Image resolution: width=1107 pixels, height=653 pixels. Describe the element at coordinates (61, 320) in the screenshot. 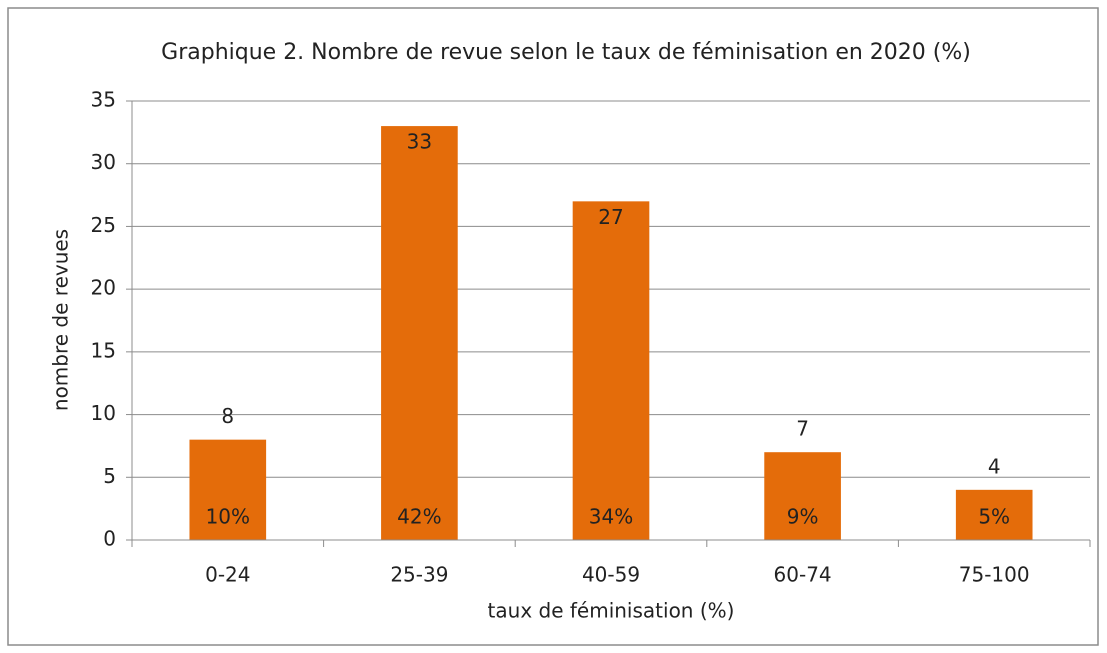

I see `y-axis-label: nombre de revues` at that location.